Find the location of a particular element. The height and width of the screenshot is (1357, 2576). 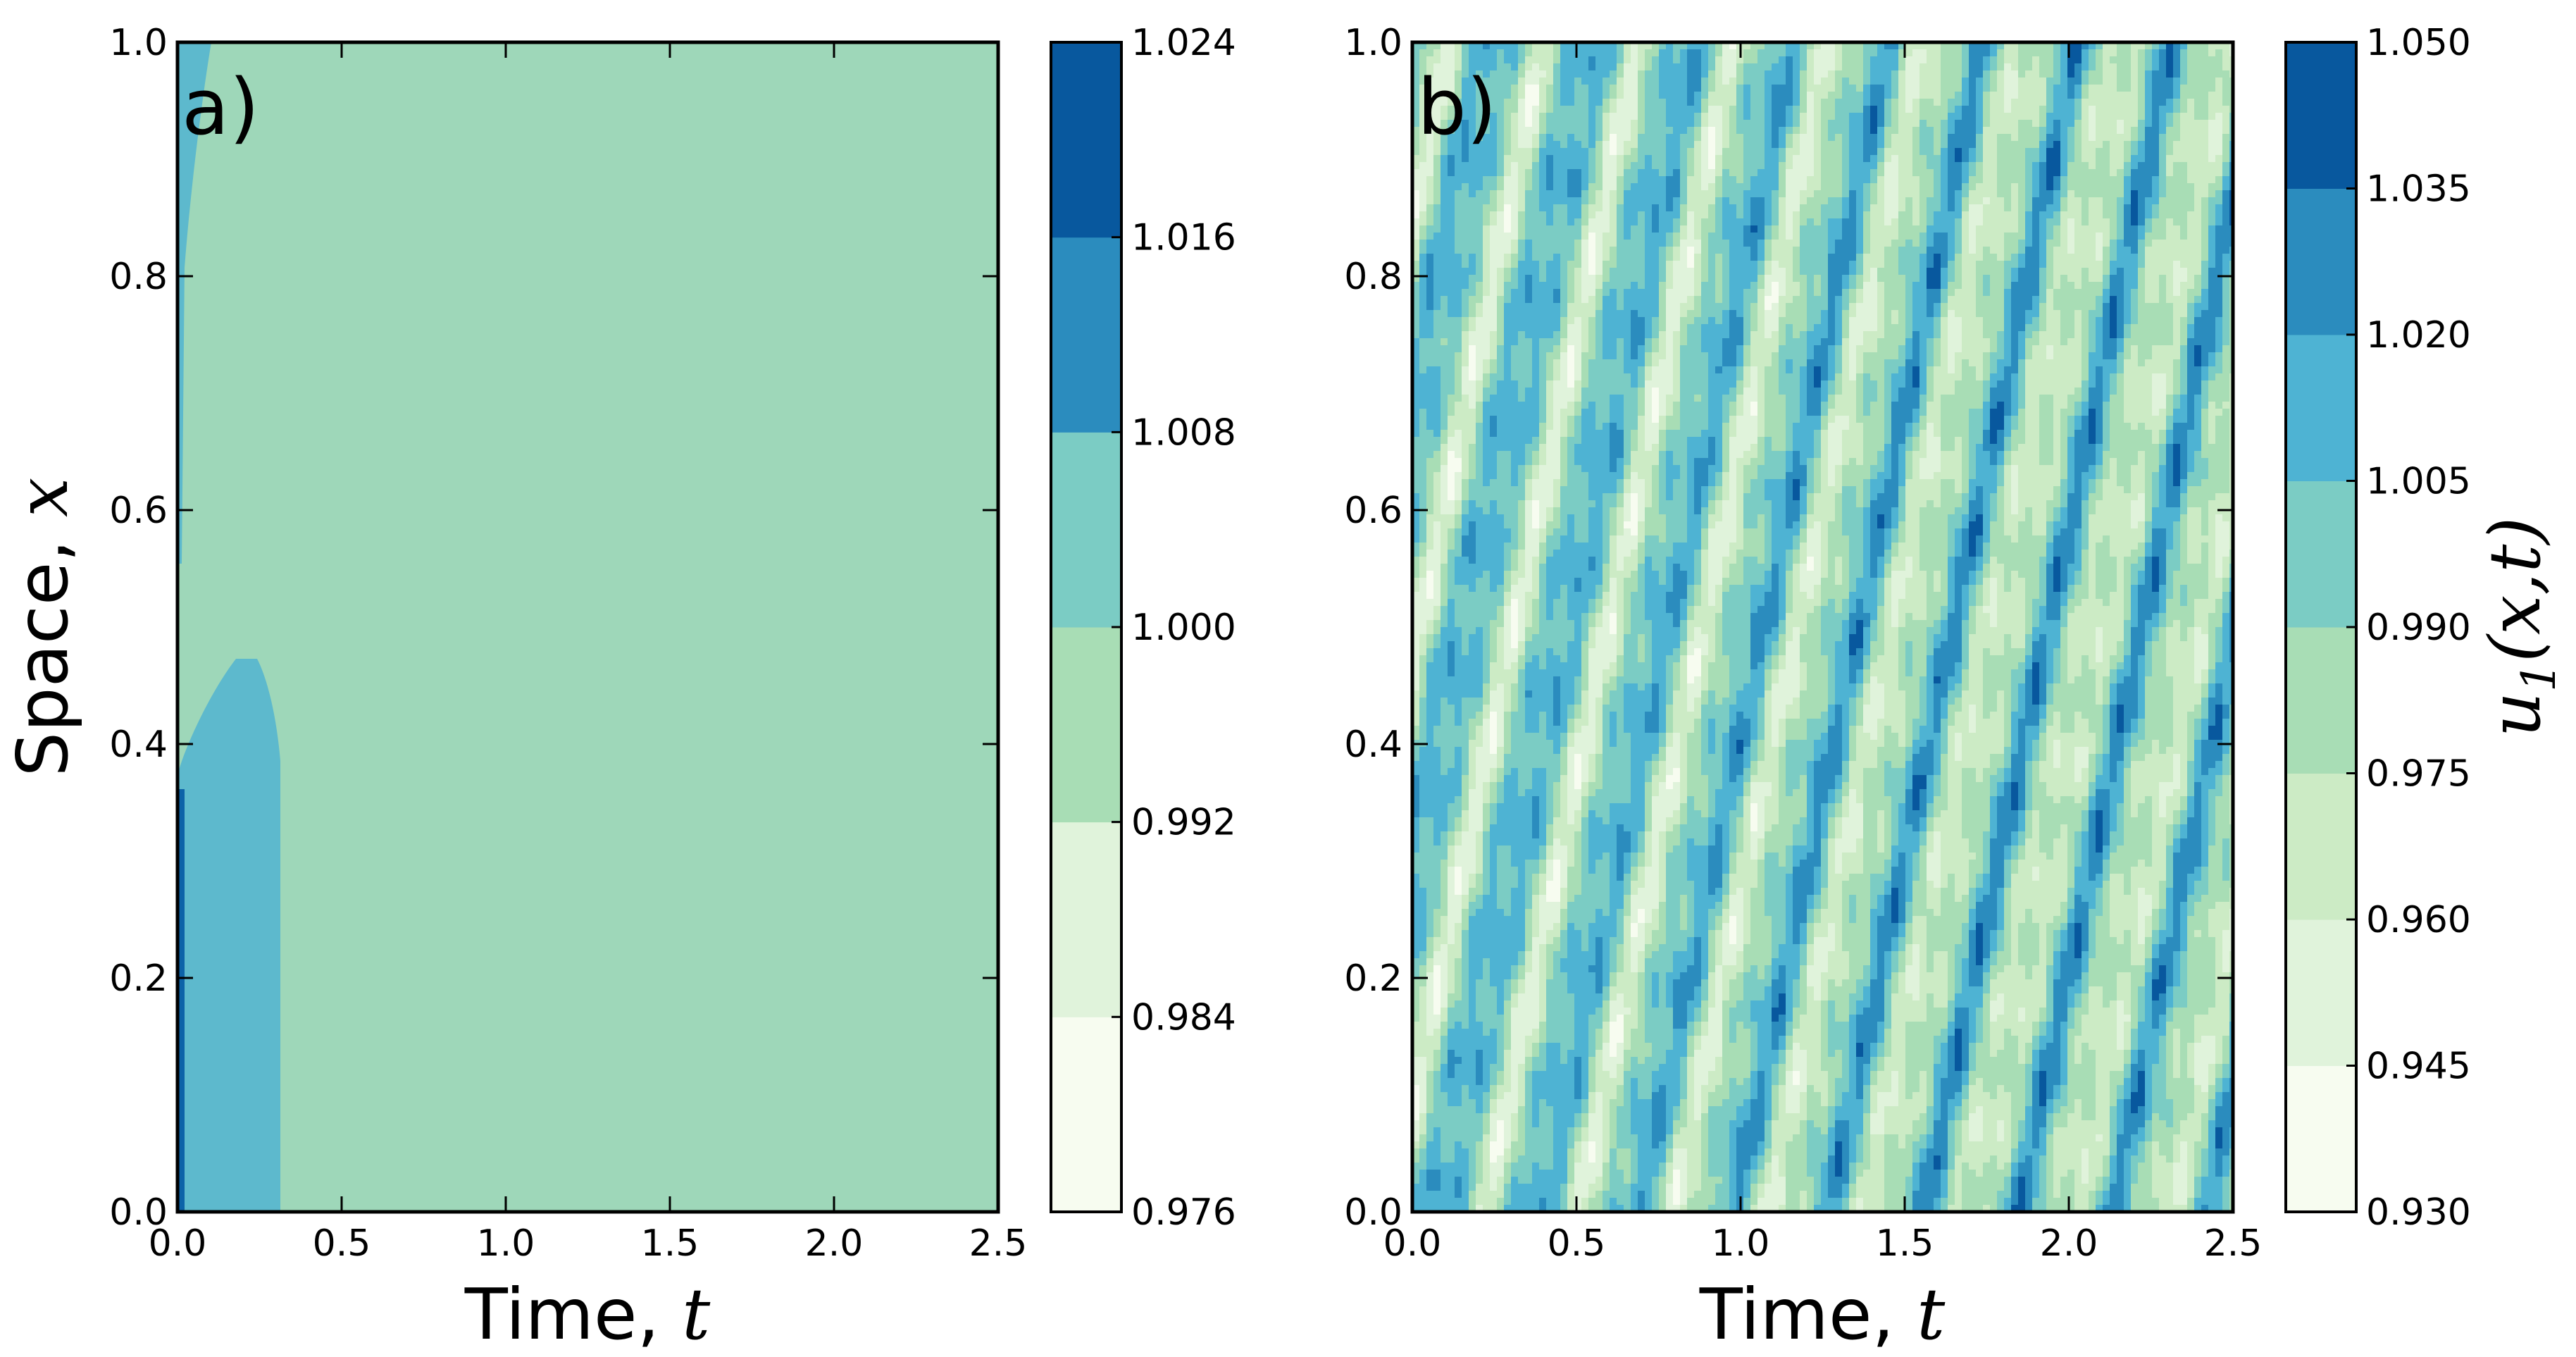

panel-a-y-tick-label: 0.6 is located at coordinates (138, 511).